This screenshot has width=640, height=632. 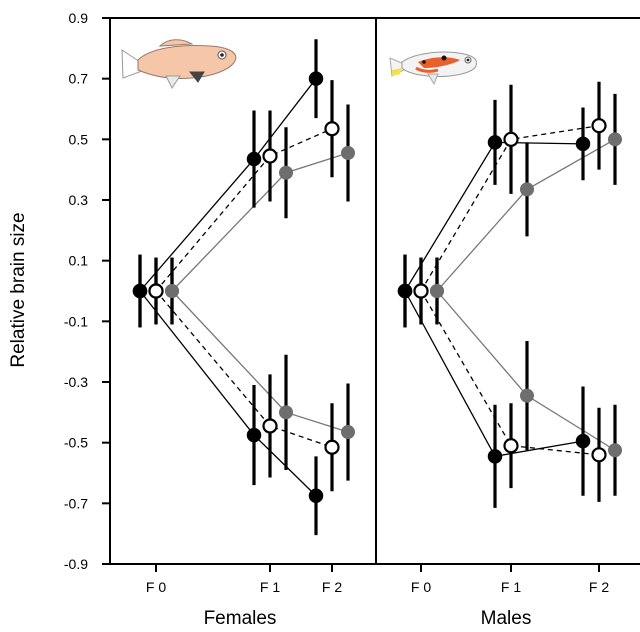 What do you see at coordinates (76, 321) in the screenshot?
I see `y-tick-label: -0.1` at bounding box center [76, 321].